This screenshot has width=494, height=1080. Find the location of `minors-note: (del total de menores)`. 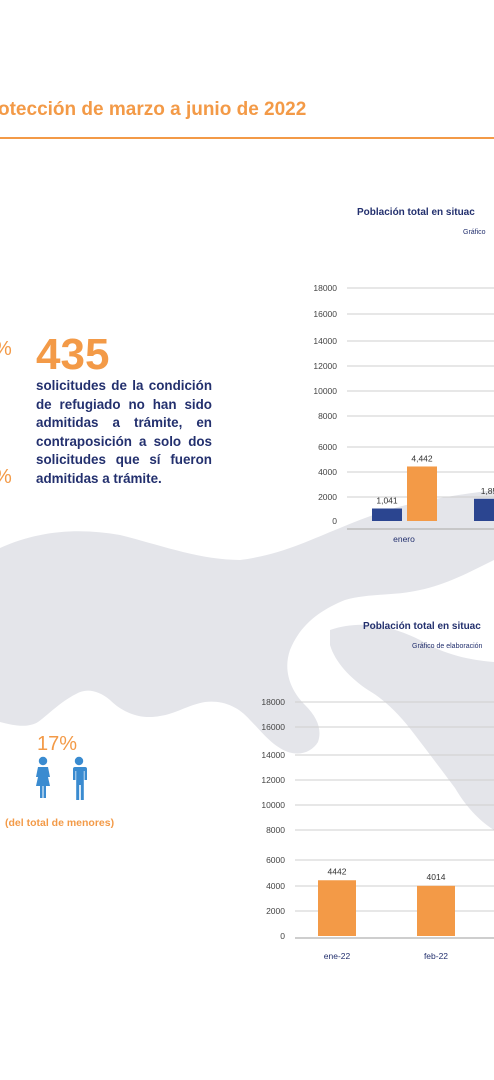

minors-note: (del total de menores) is located at coordinates (60, 823).